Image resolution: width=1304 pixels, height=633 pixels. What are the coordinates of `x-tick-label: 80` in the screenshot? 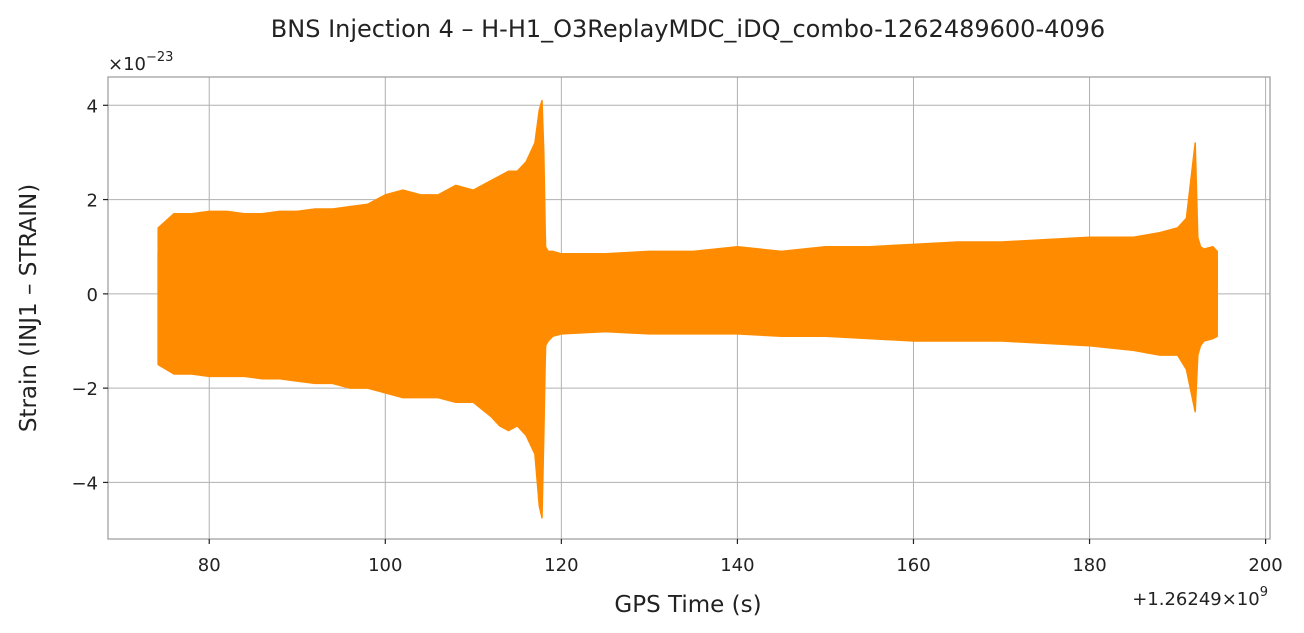 It's located at (209, 565).